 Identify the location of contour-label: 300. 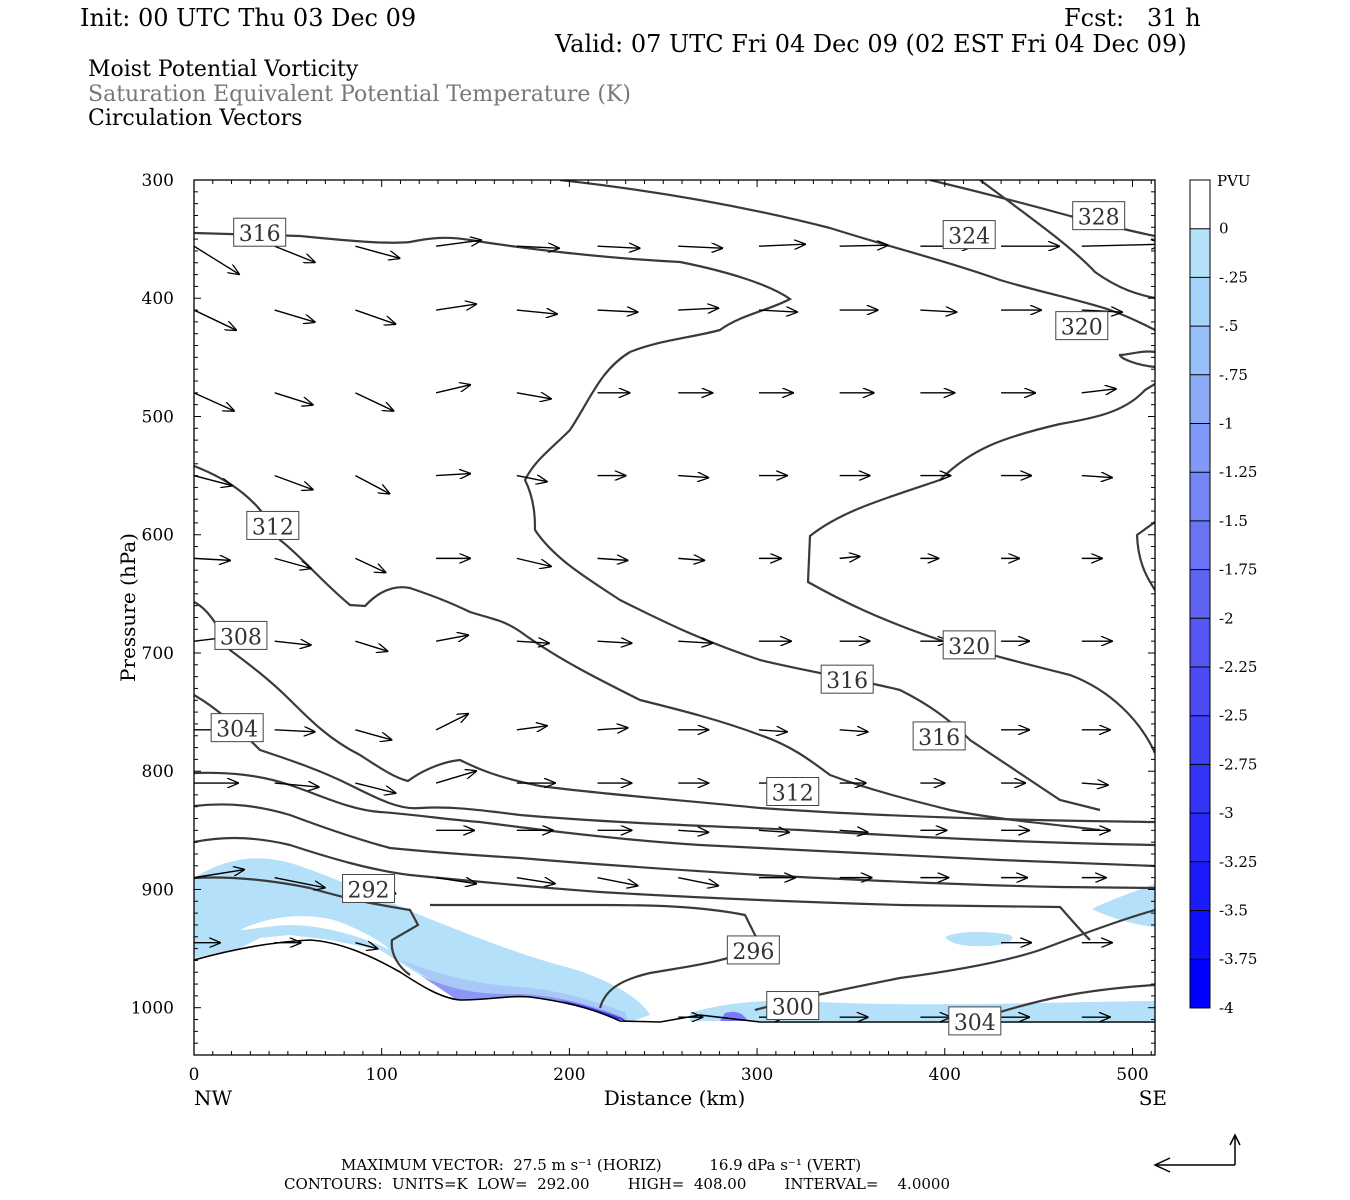
(793, 1008).